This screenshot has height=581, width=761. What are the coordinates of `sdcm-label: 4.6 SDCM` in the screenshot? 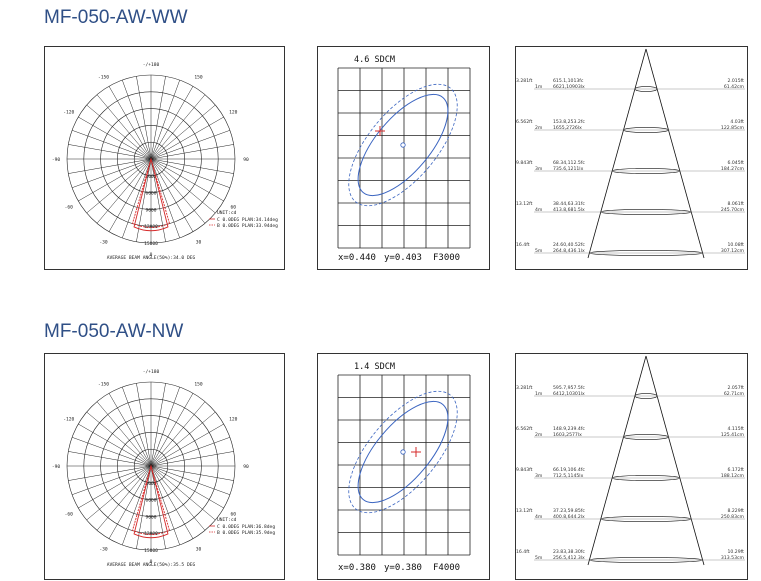 It's located at (374, 60).